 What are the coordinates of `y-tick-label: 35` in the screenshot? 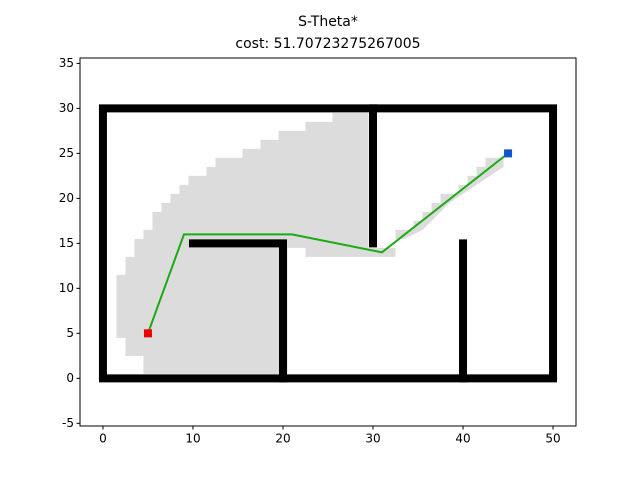 It's located at (66, 63).